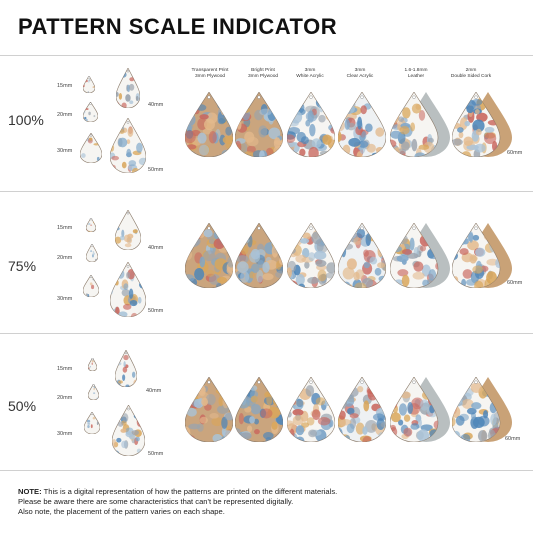  Describe the element at coordinates (26, 120) in the screenshot. I see `scale-label-100: 100%` at that location.